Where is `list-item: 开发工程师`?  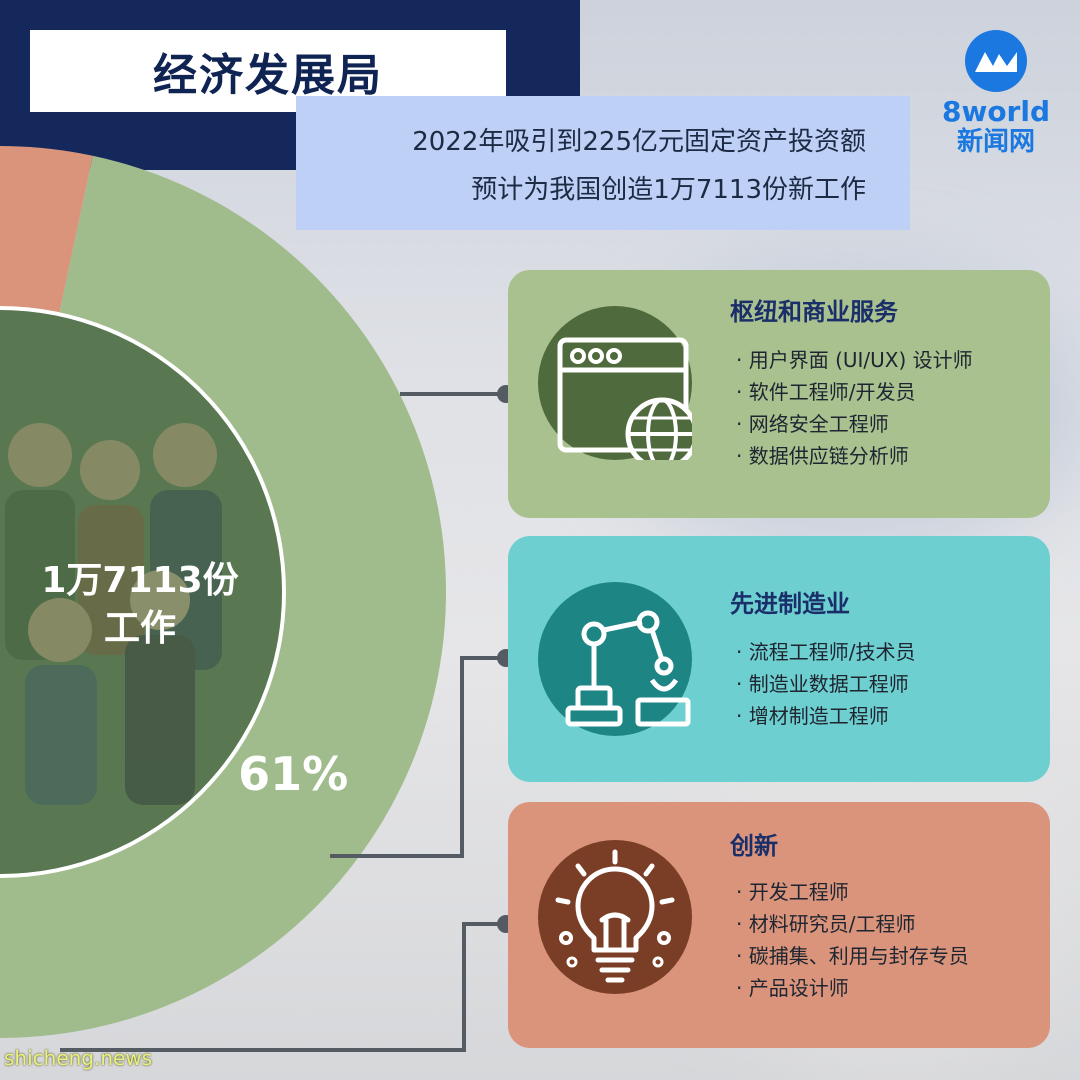
list-item: 开发工程师 is located at coordinates (852, 892).